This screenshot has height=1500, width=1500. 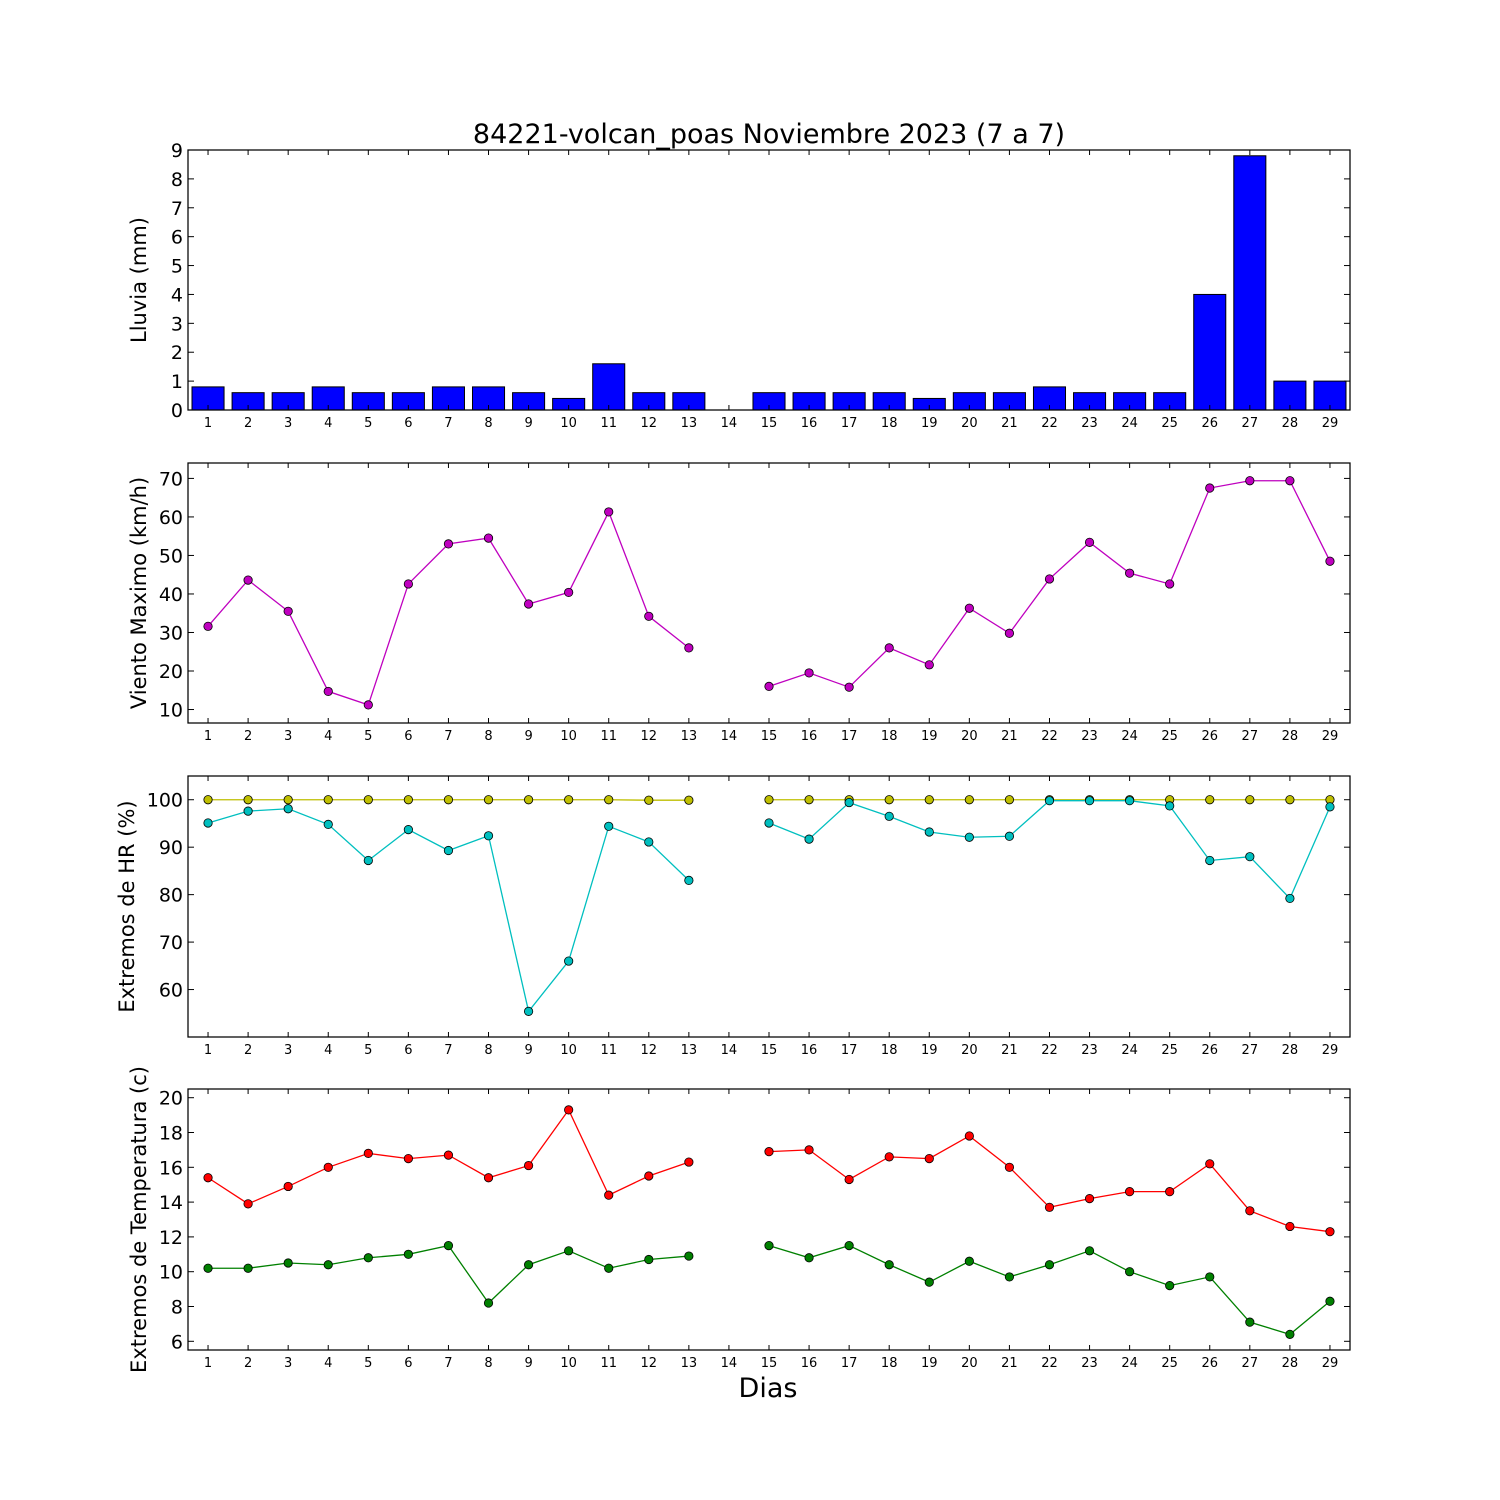 I want to click on y-axis-label: Extremos de Temperatura (c), so click(x=139, y=1219).